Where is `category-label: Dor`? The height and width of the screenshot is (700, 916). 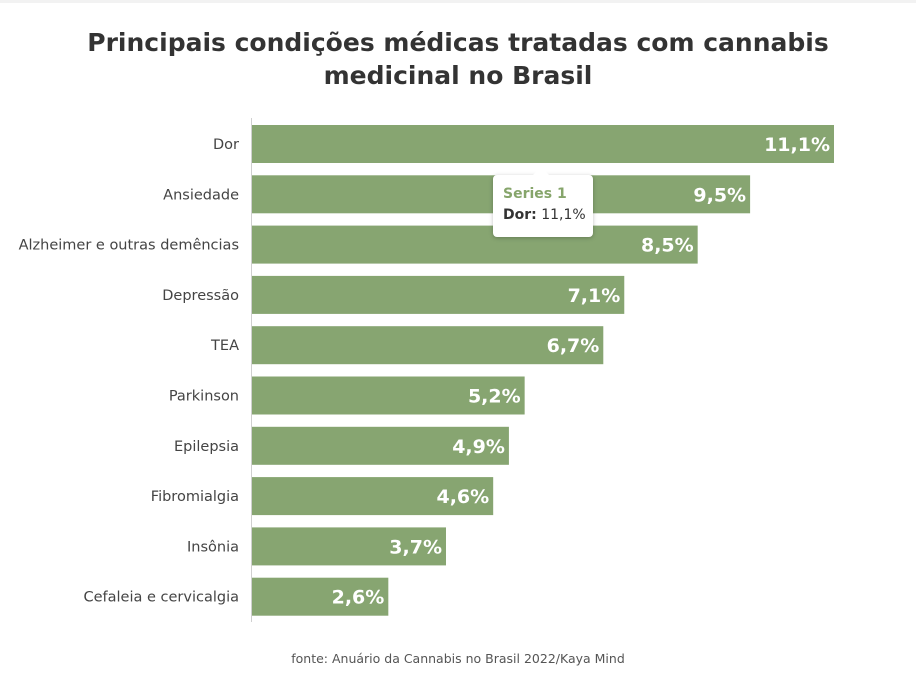
category-label: Dor is located at coordinates (226, 145).